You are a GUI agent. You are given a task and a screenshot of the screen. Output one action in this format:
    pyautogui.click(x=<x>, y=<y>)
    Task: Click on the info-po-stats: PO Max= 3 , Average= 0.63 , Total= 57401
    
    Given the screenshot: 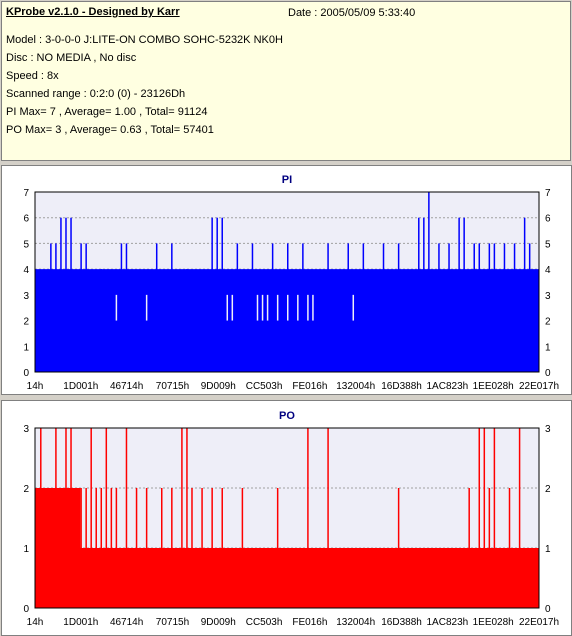 What is the action you would take?
    pyautogui.click(x=110, y=130)
    